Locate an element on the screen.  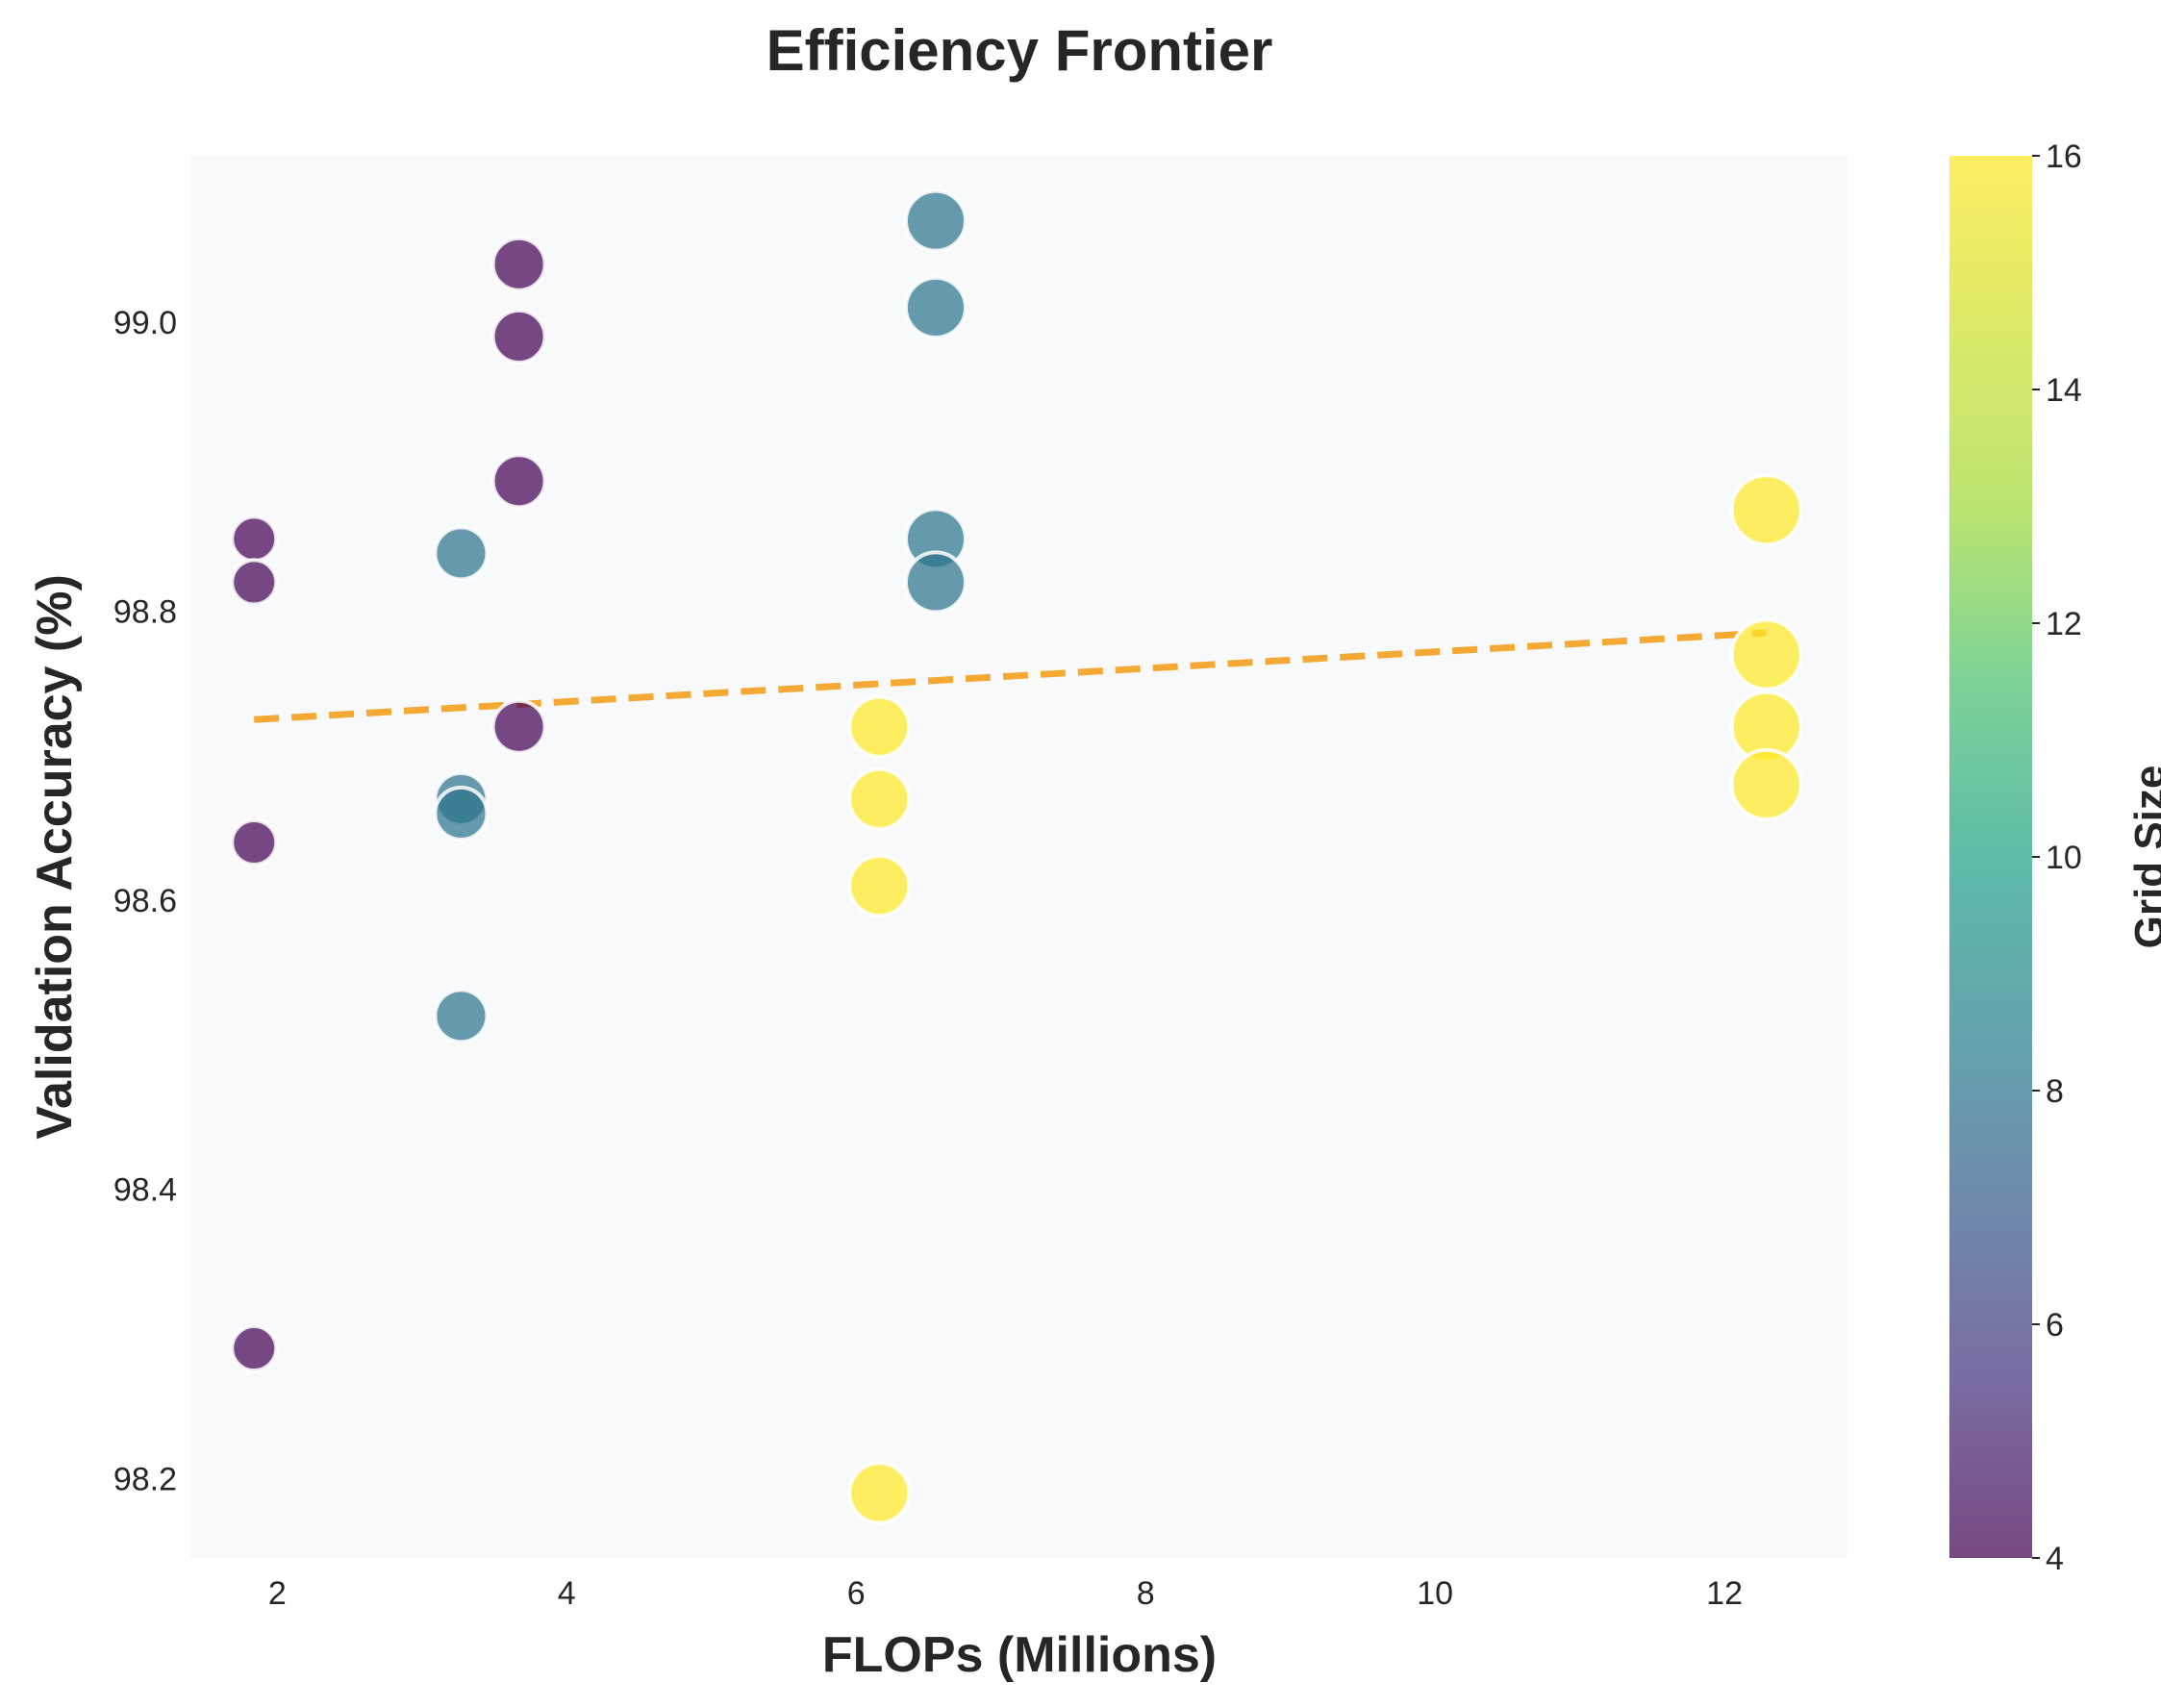
colorbar-tick-label: 6 is located at coordinates (2055, 1325).